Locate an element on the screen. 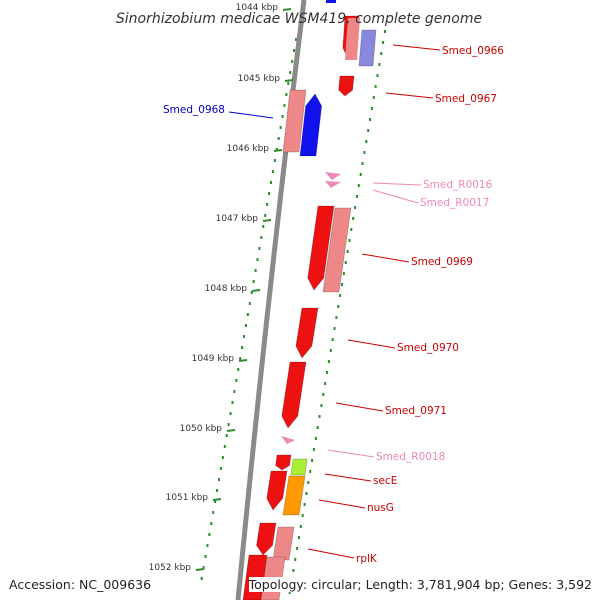 The width and height of the screenshot is (600, 600). gene-label-smed-0969: Smed_0969 is located at coordinates (442, 262).